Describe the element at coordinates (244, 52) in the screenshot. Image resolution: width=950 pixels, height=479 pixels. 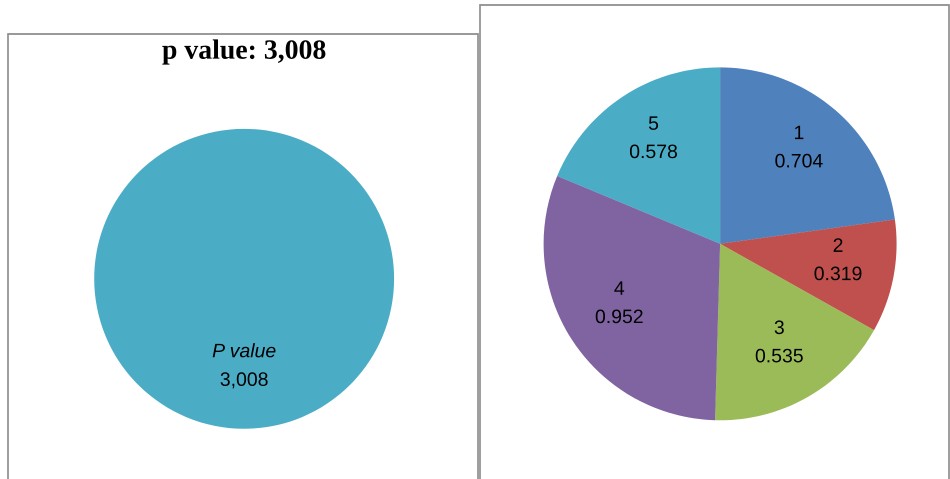
I see `chart-title: p value: 3,008` at that location.